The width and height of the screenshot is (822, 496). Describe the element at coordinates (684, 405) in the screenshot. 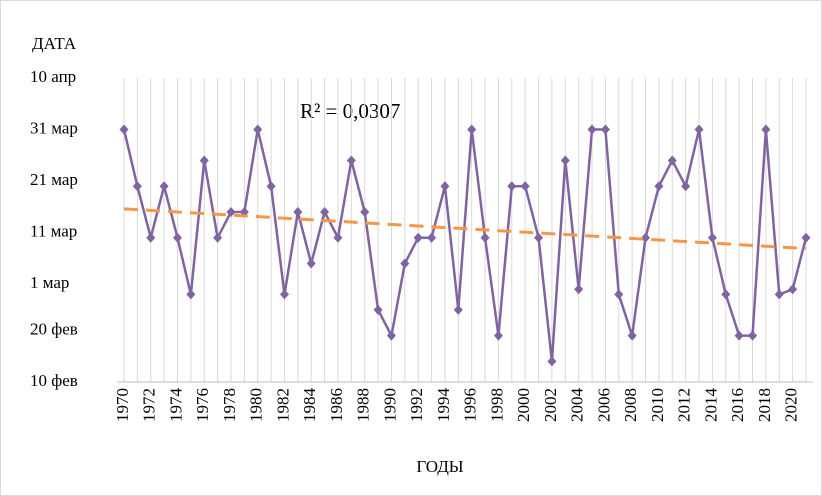

I see `x-tick-label: 2012` at that location.